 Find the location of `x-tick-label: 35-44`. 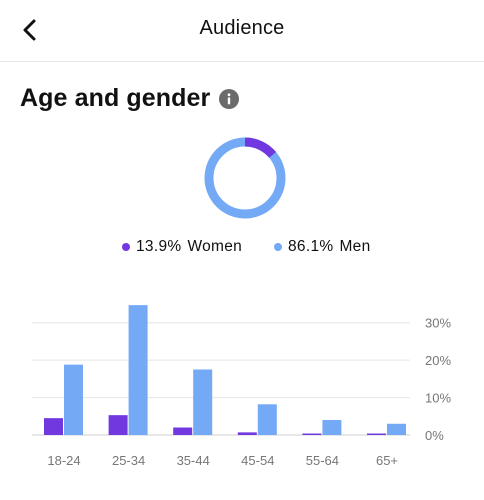

x-tick-label: 35-44 is located at coordinates (193, 460).